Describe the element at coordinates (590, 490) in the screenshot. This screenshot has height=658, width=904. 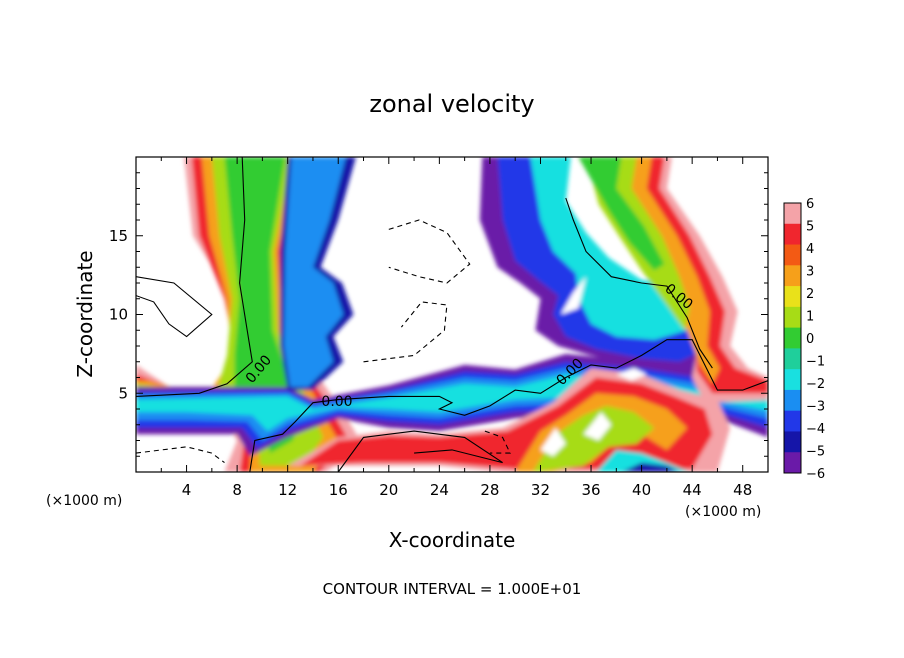
I see `x-tick-label: 36` at that location.